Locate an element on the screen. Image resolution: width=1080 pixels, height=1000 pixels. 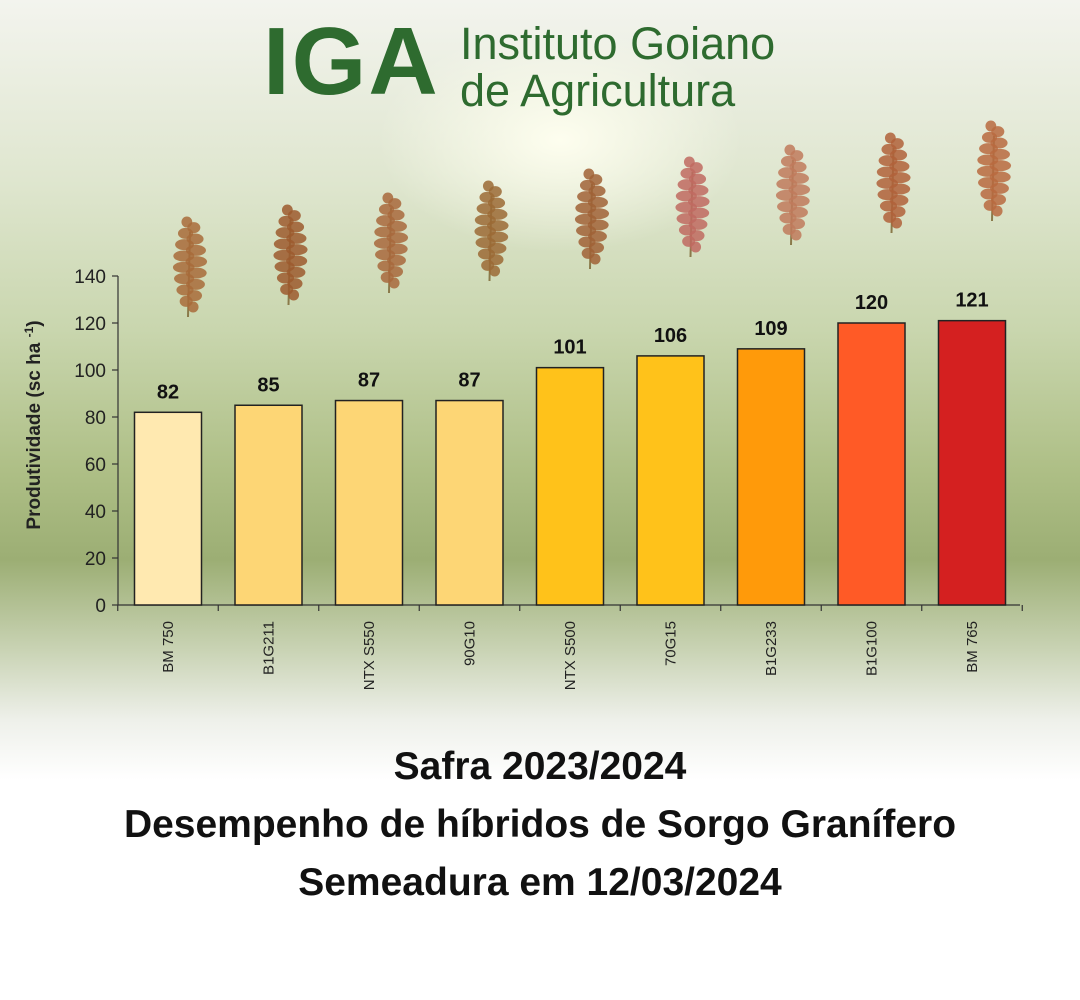
y-tick-label: 80 is located at coordinates (95, 418).